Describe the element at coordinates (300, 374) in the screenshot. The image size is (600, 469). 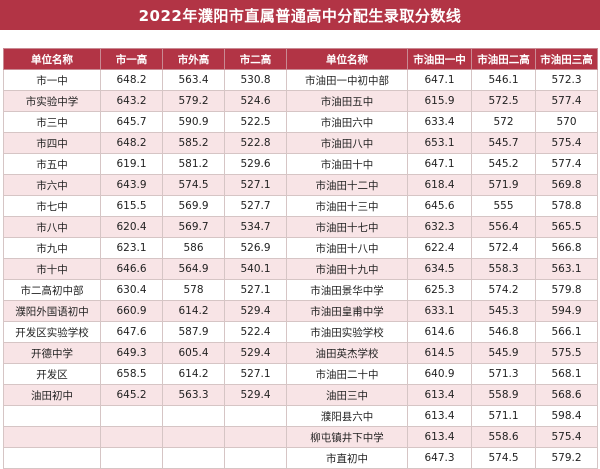
I see `table-row: 开发区 658.5 614.2 527.1 市油田二十中 640.9 571.3 568.1` at that location.